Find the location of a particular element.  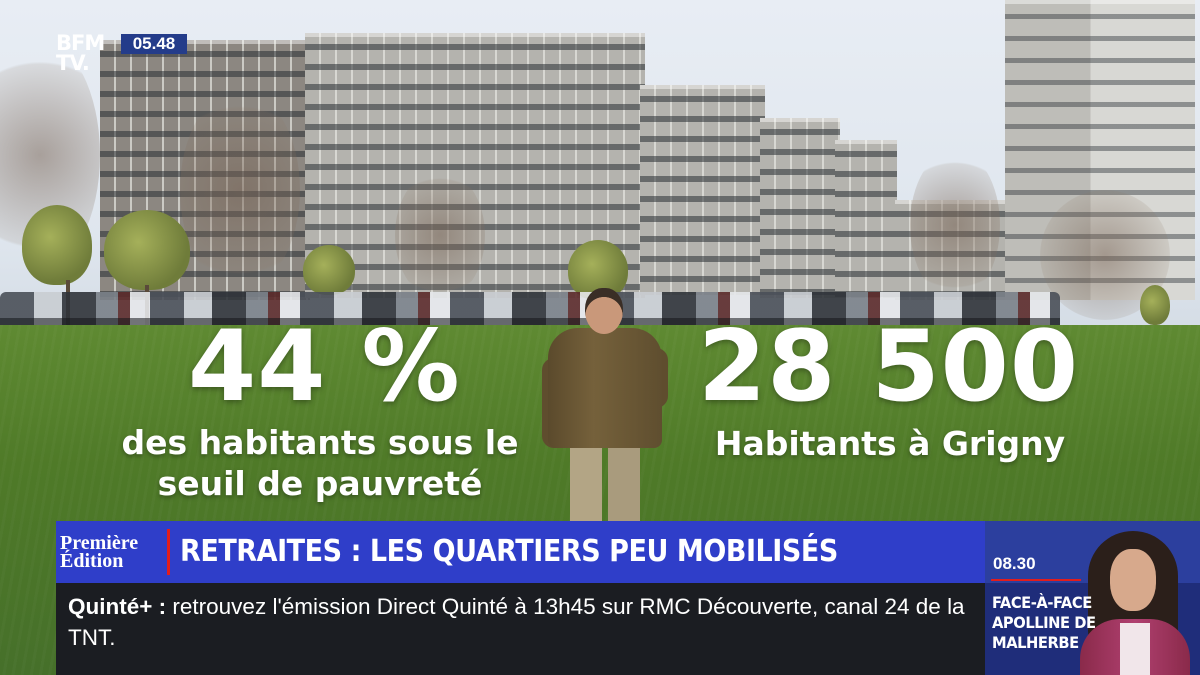

ticker-label: Quinté+ : is located at coordinates (117, 606).